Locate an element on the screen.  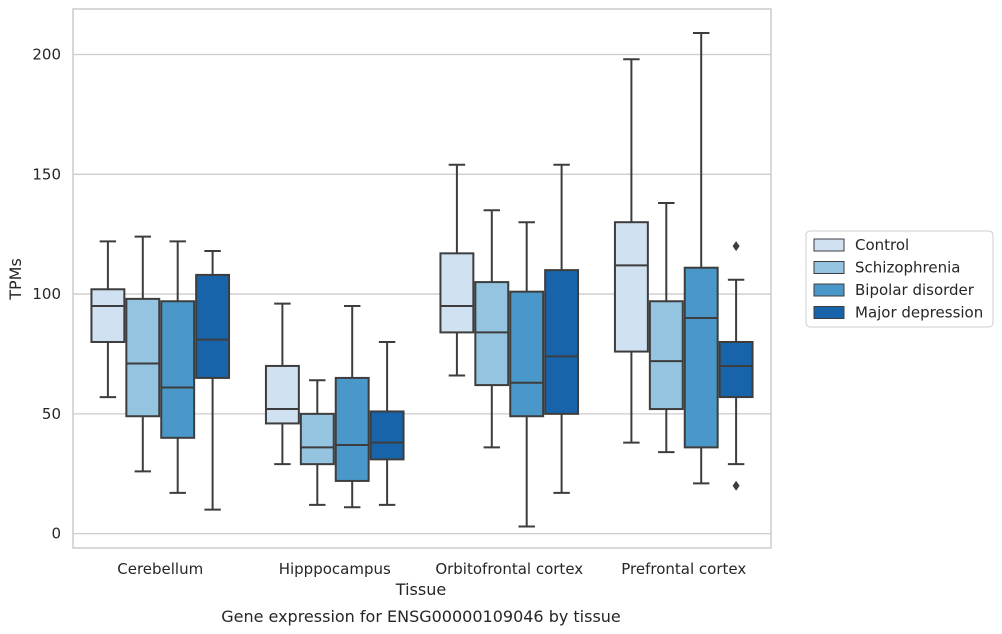
y-tick-label: 100 is located at coordinates (46, 294).